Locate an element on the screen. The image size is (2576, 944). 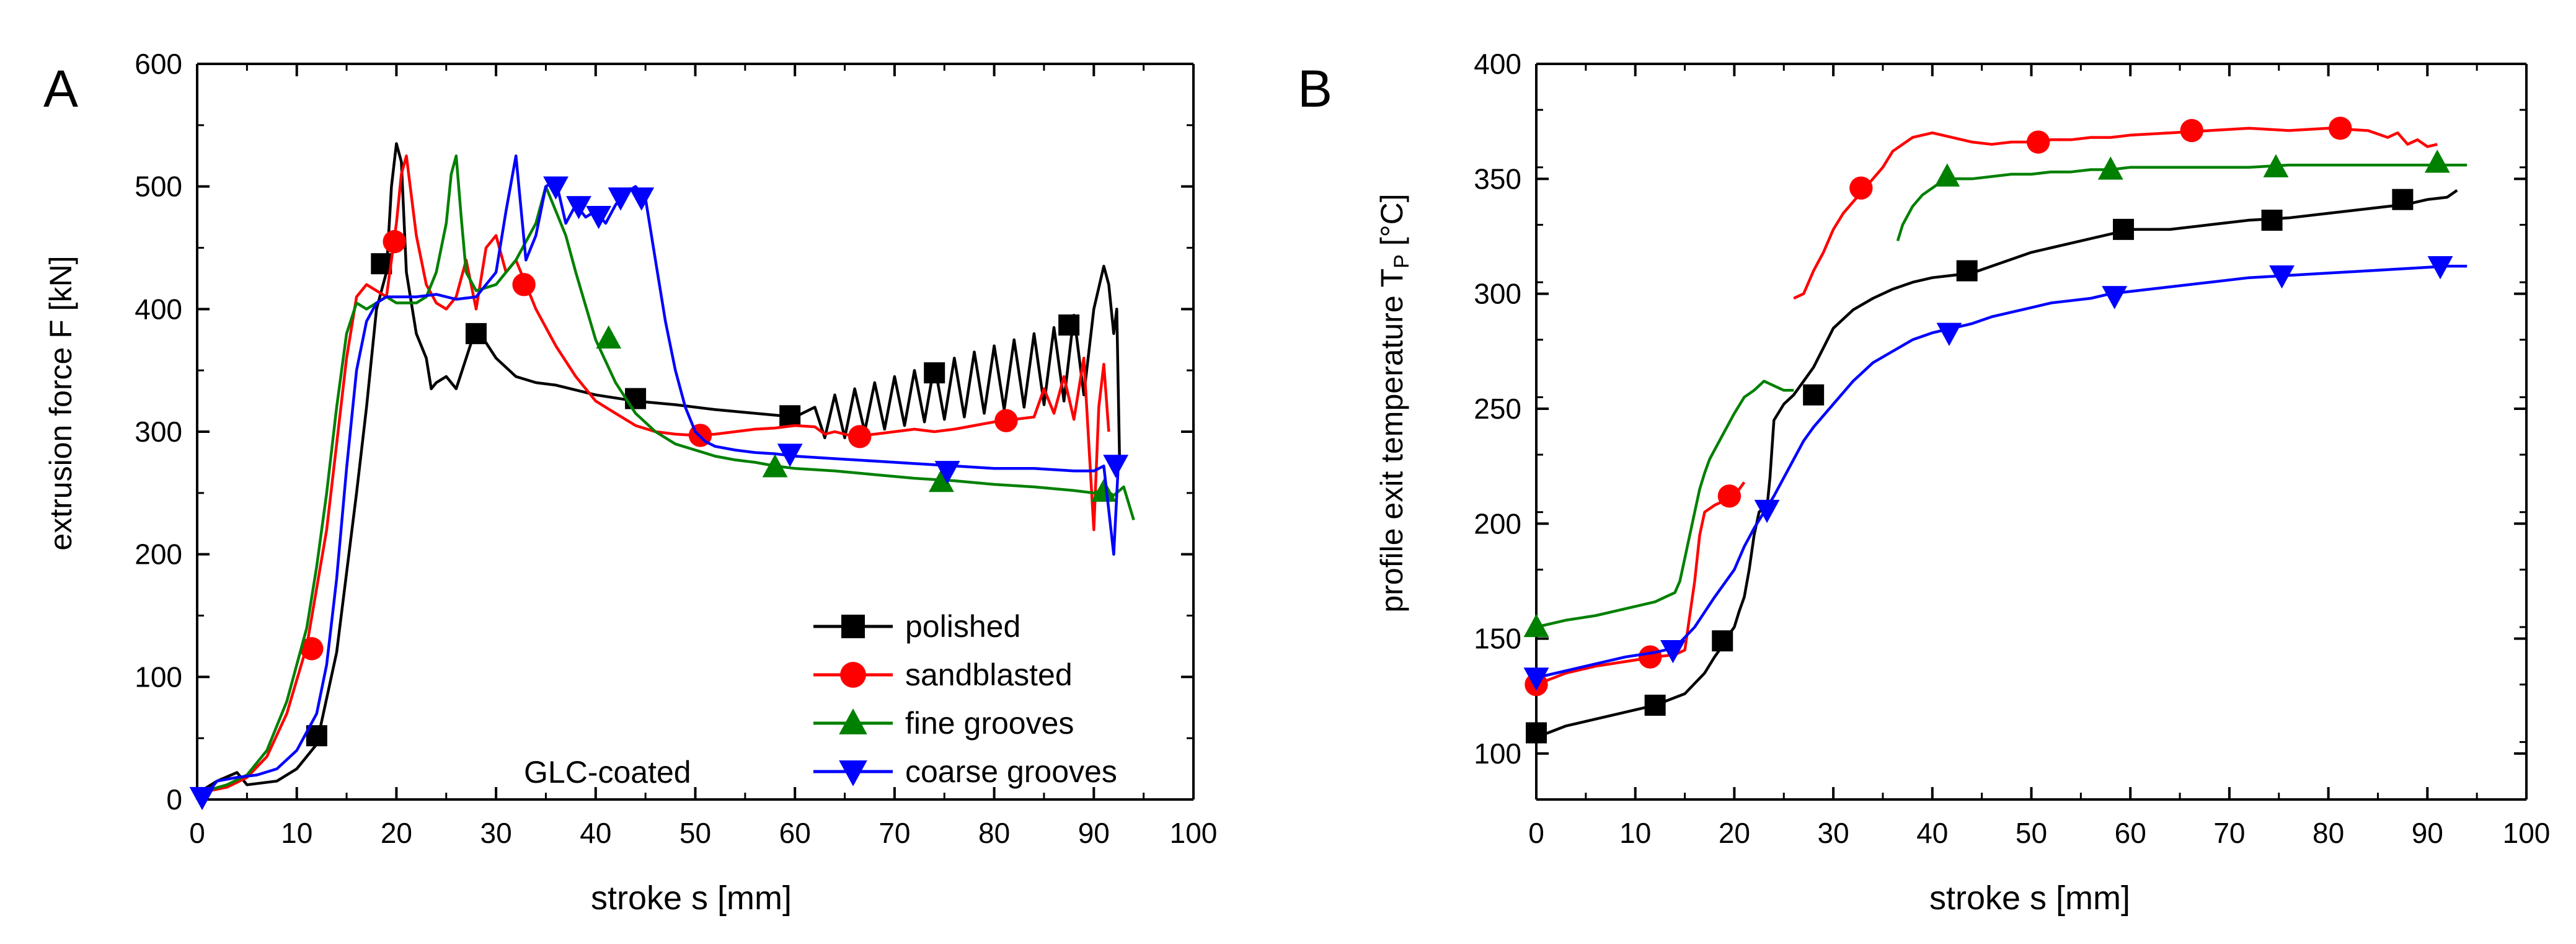
panel-b-y-tick-label: 200 is located at coordinates (1498, 523).